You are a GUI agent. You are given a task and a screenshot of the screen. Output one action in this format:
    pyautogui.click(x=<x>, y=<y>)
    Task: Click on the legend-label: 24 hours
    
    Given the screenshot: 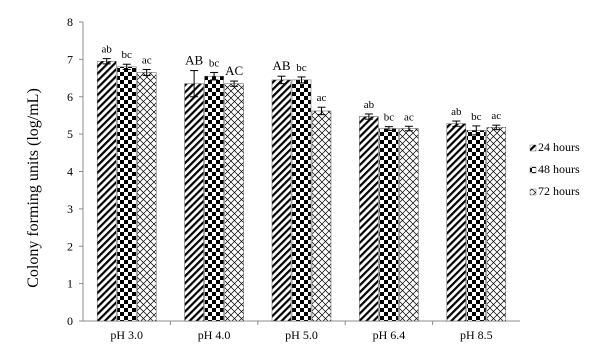 What is the action you would take?
    pyautogui.click(x=559, y=147)
    